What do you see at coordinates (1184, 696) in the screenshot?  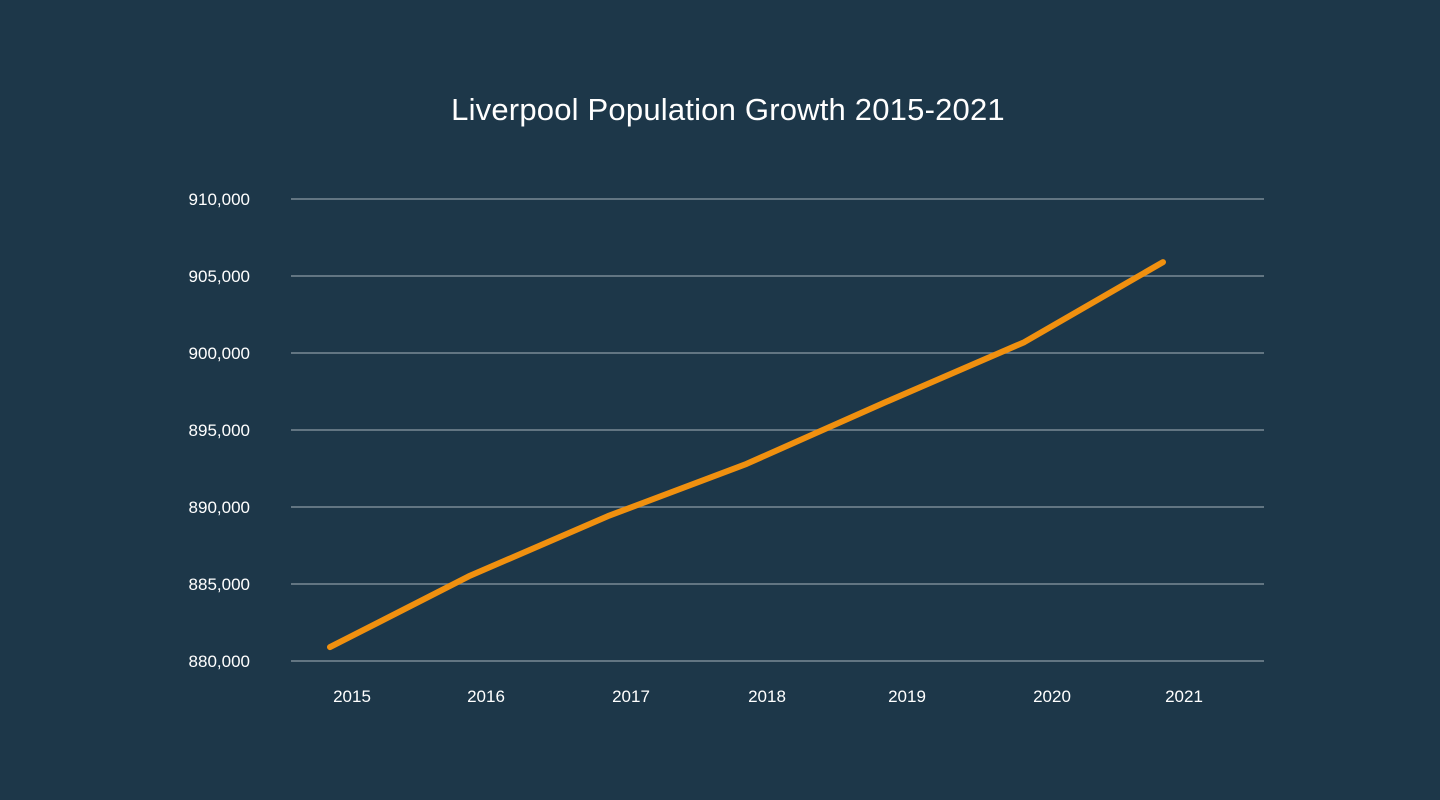 I see `x-tick-label: 2021` at bounding box center [1184, 696].